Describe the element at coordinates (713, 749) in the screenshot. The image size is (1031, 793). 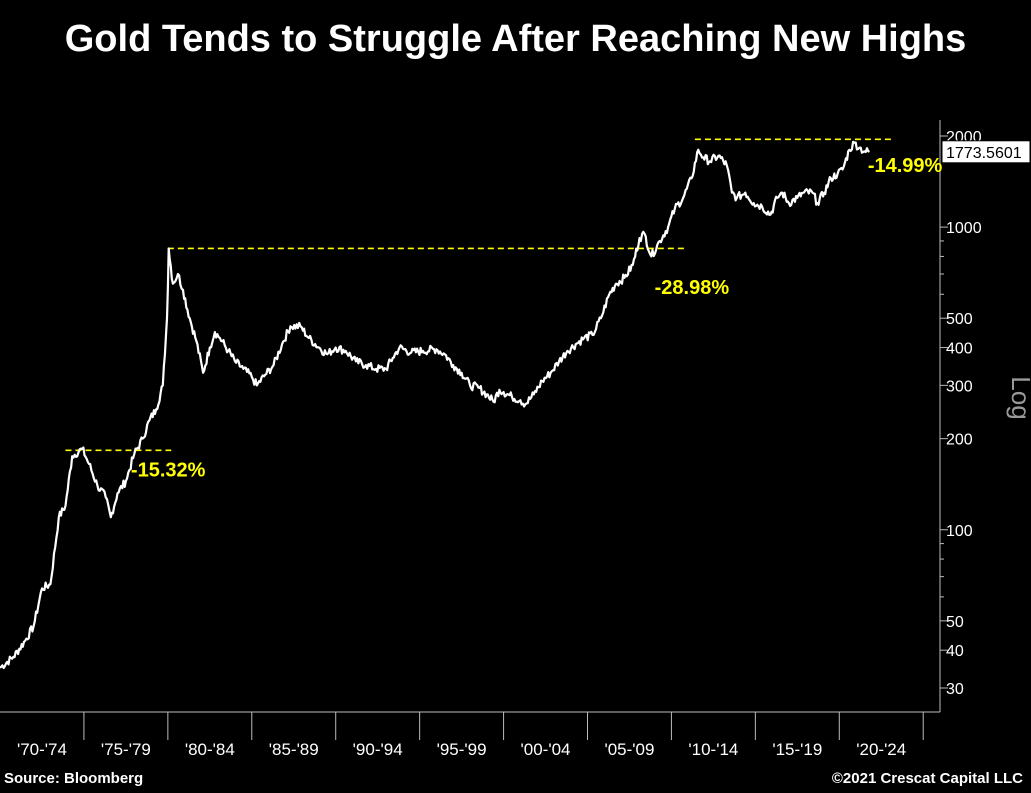
I see `x-tick-label: '10-'14` at that location.